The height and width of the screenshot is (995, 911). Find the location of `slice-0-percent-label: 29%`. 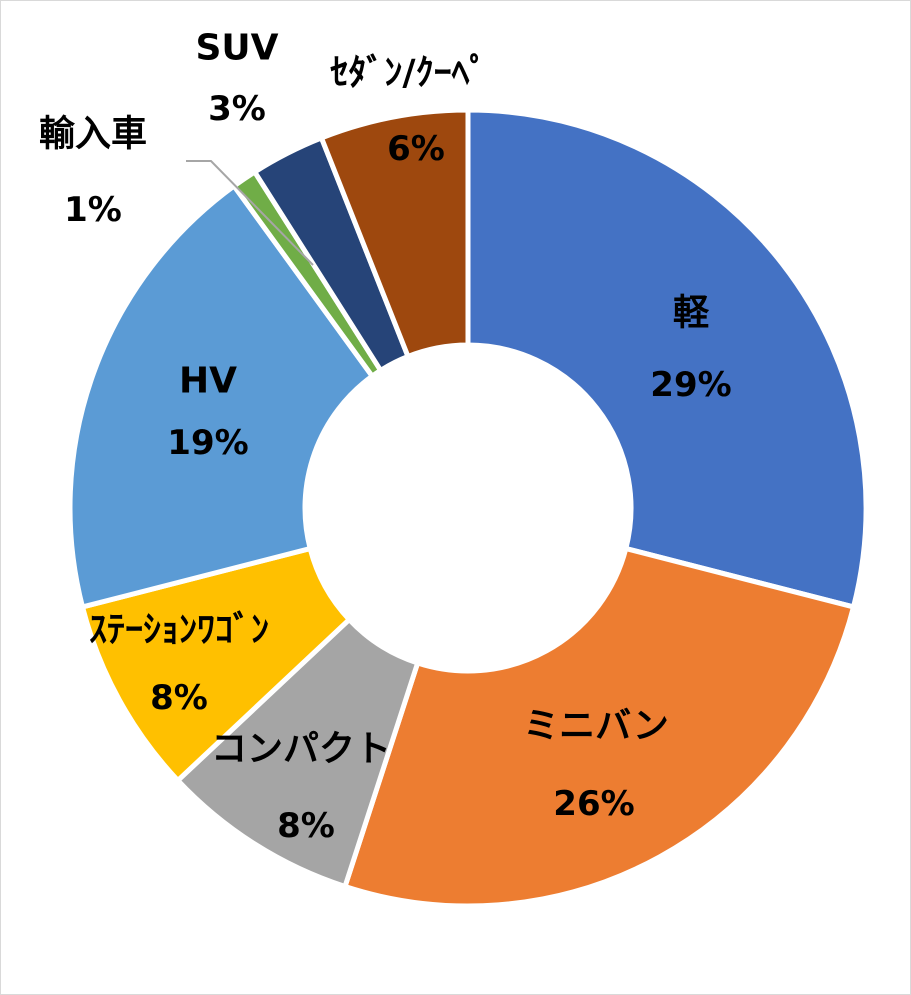

slice-0-percent-label: 29% is located at coordinates (690, 385).